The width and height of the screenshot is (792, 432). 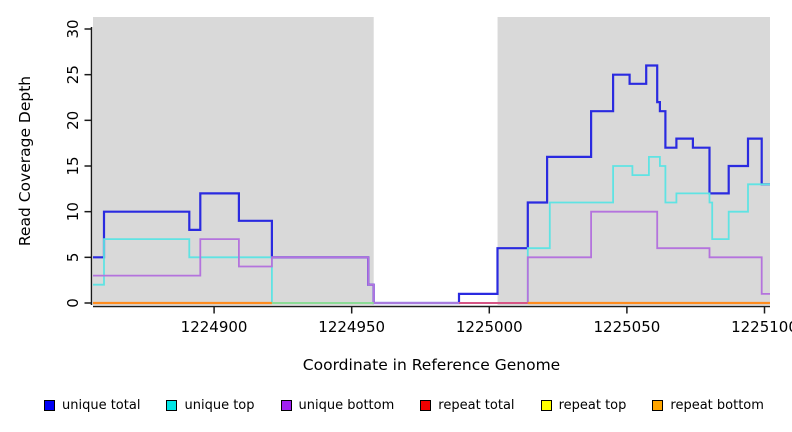 I want to click on svg-text: 1224900, so click(x=214, y=327).